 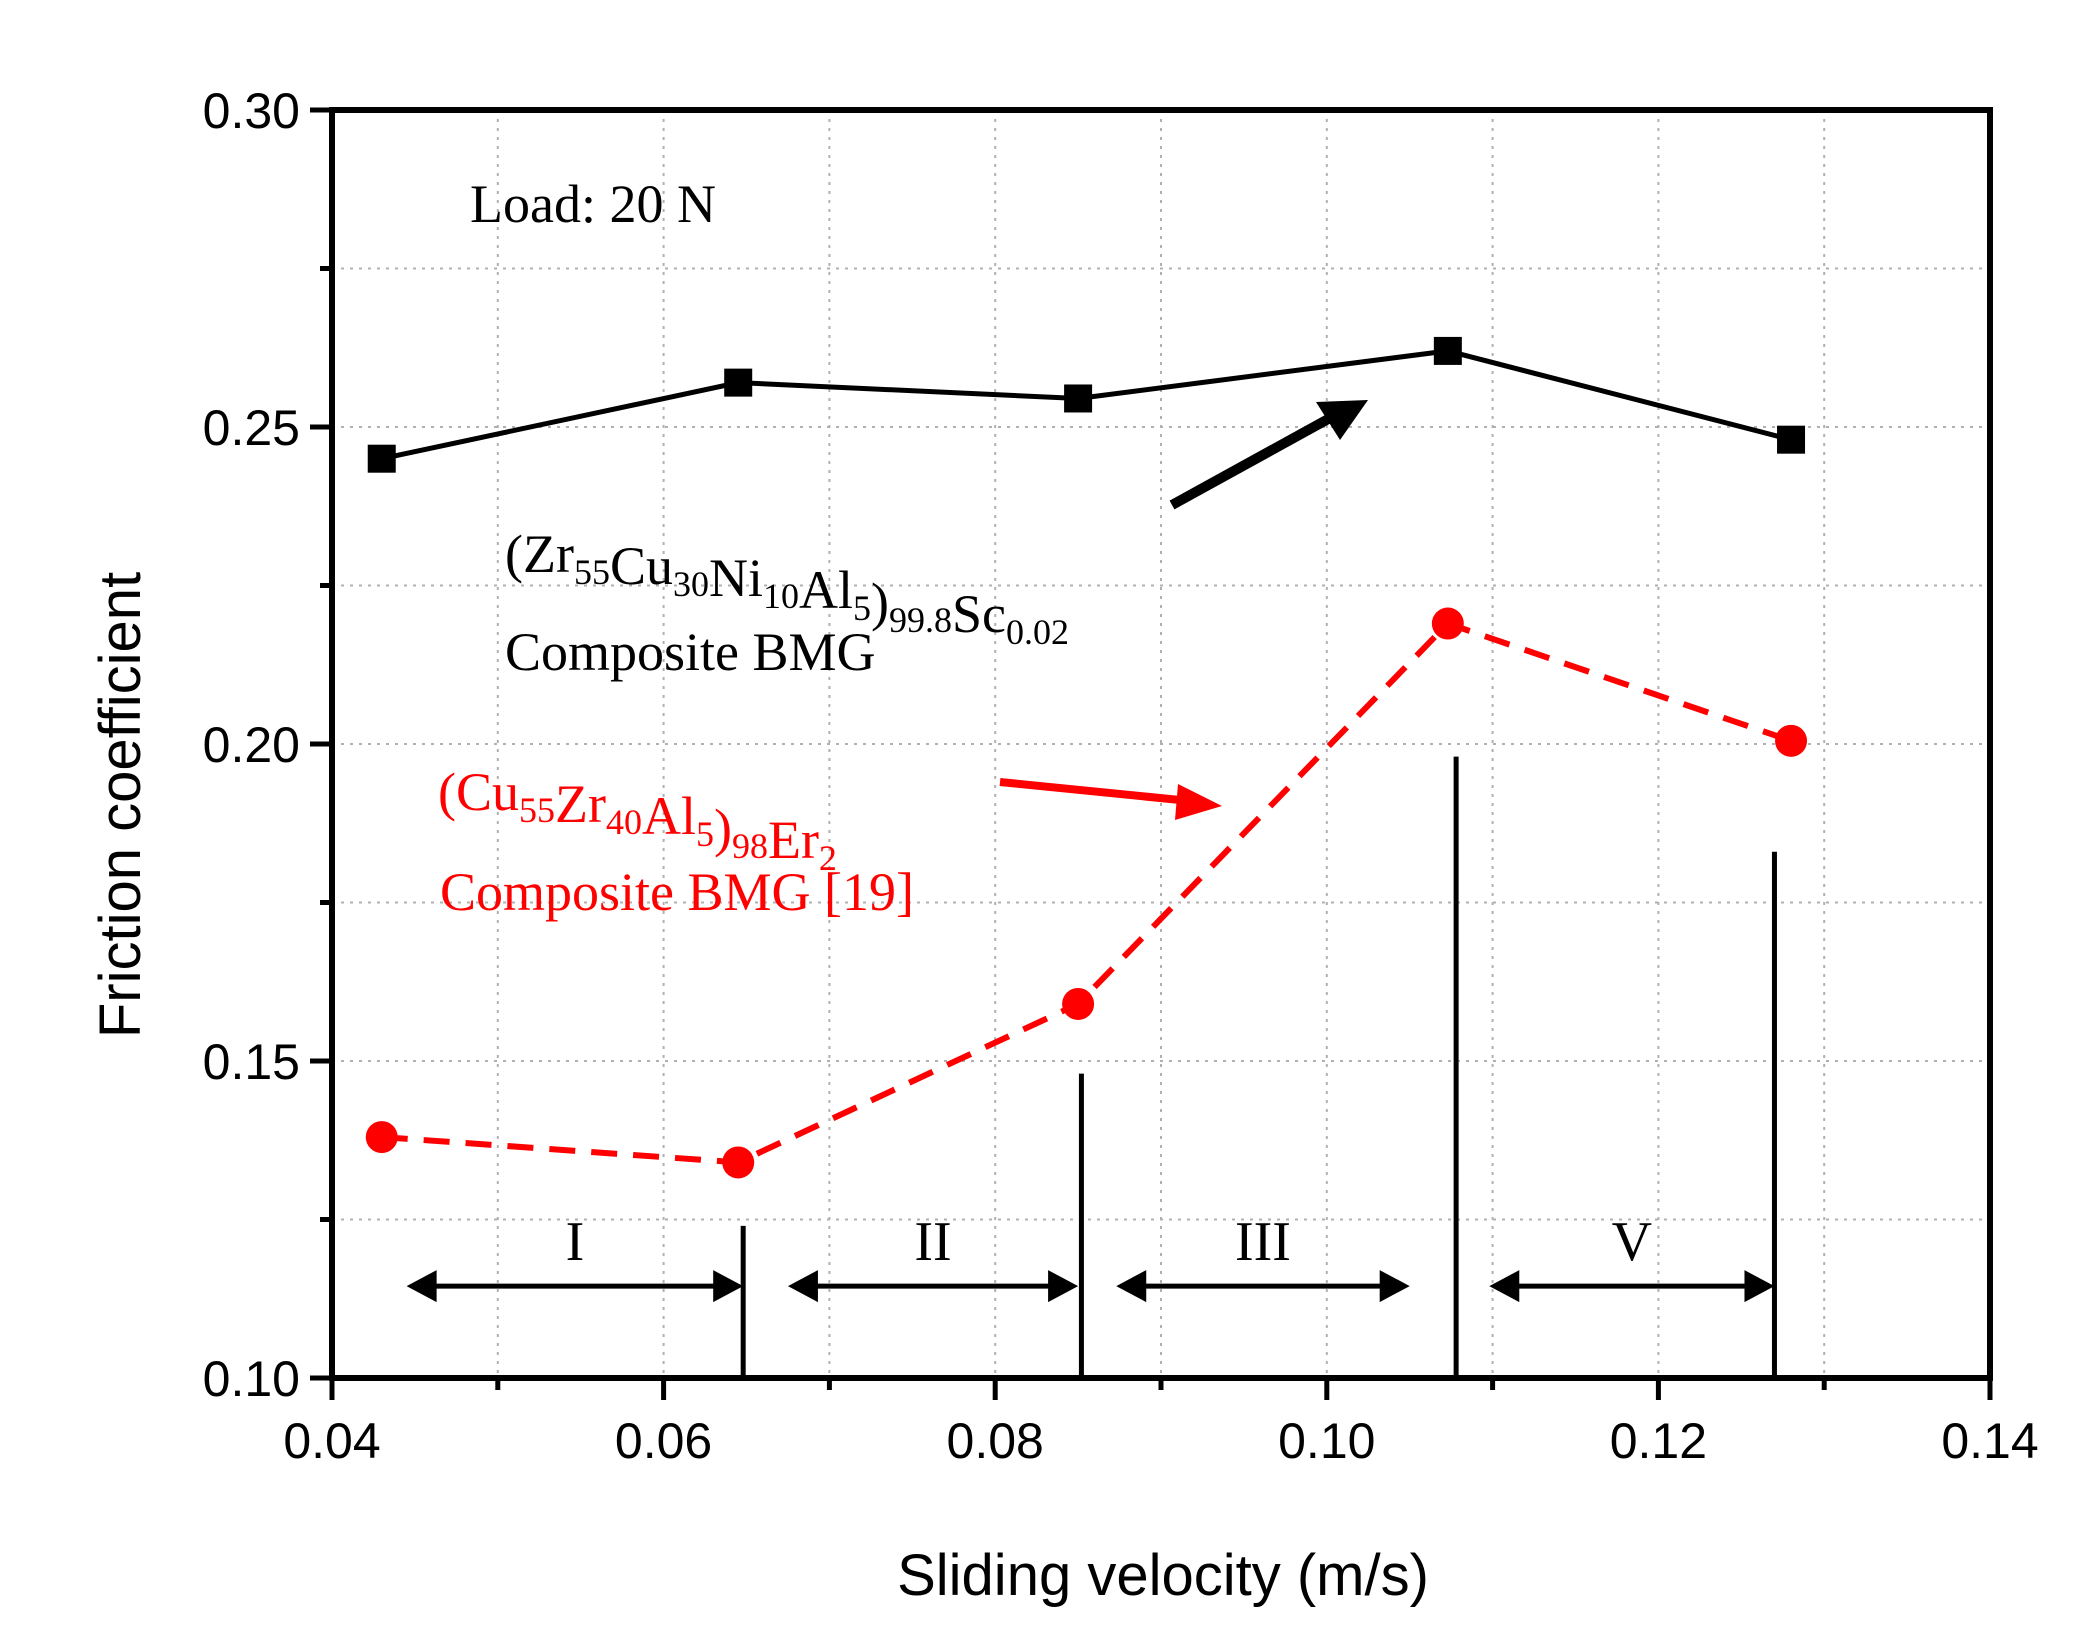 I want to click on region-4: V, so click(x=1632, y=1257).